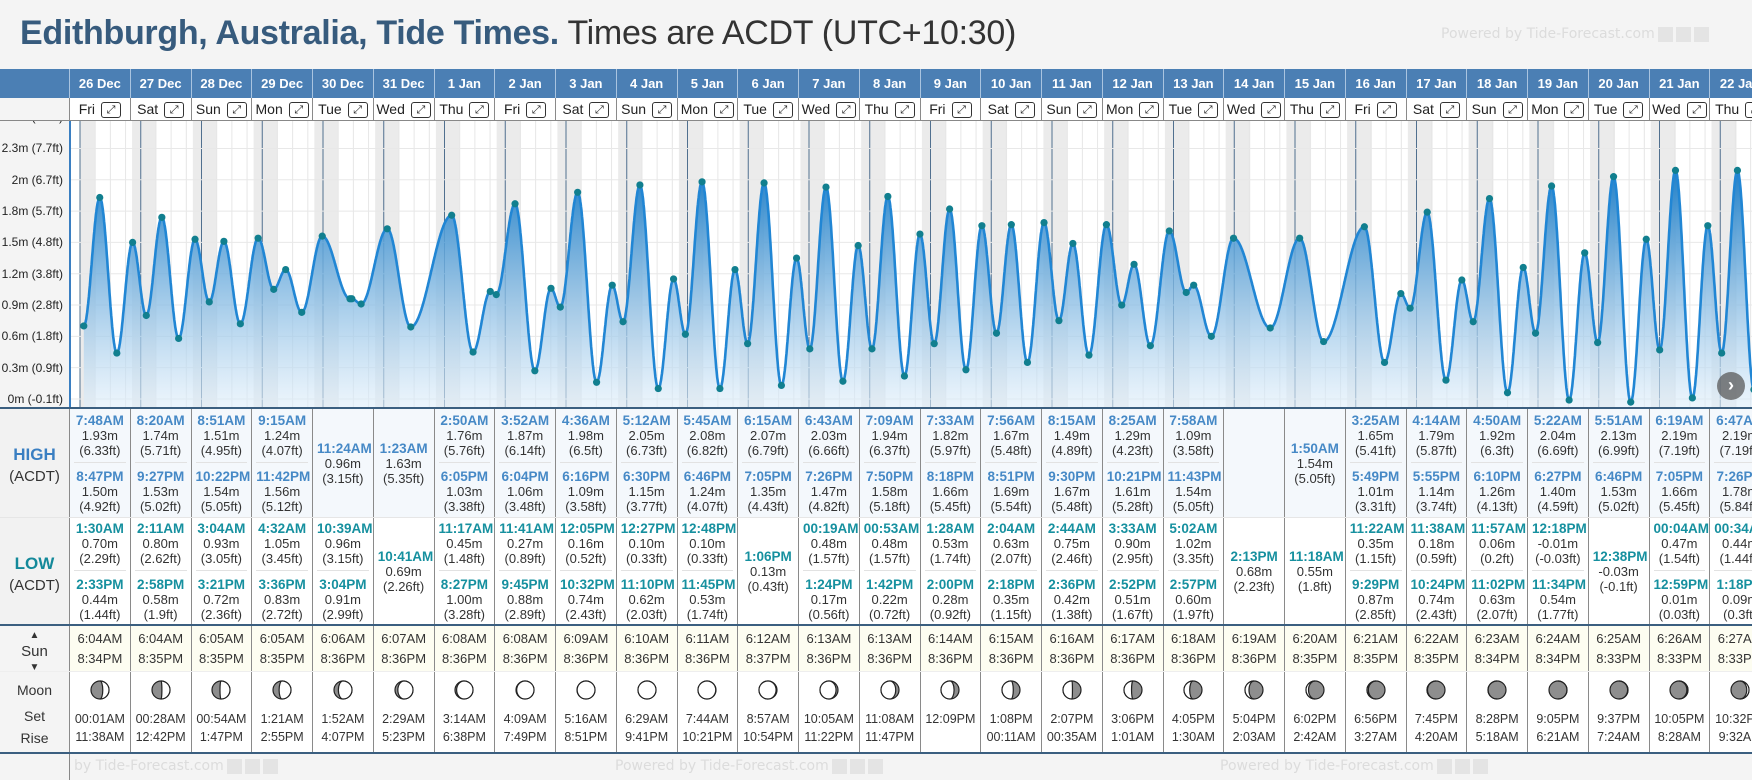 The width and height of the screenshot is (1752, 780). I want to click on logo-icon, so click(839, 766).